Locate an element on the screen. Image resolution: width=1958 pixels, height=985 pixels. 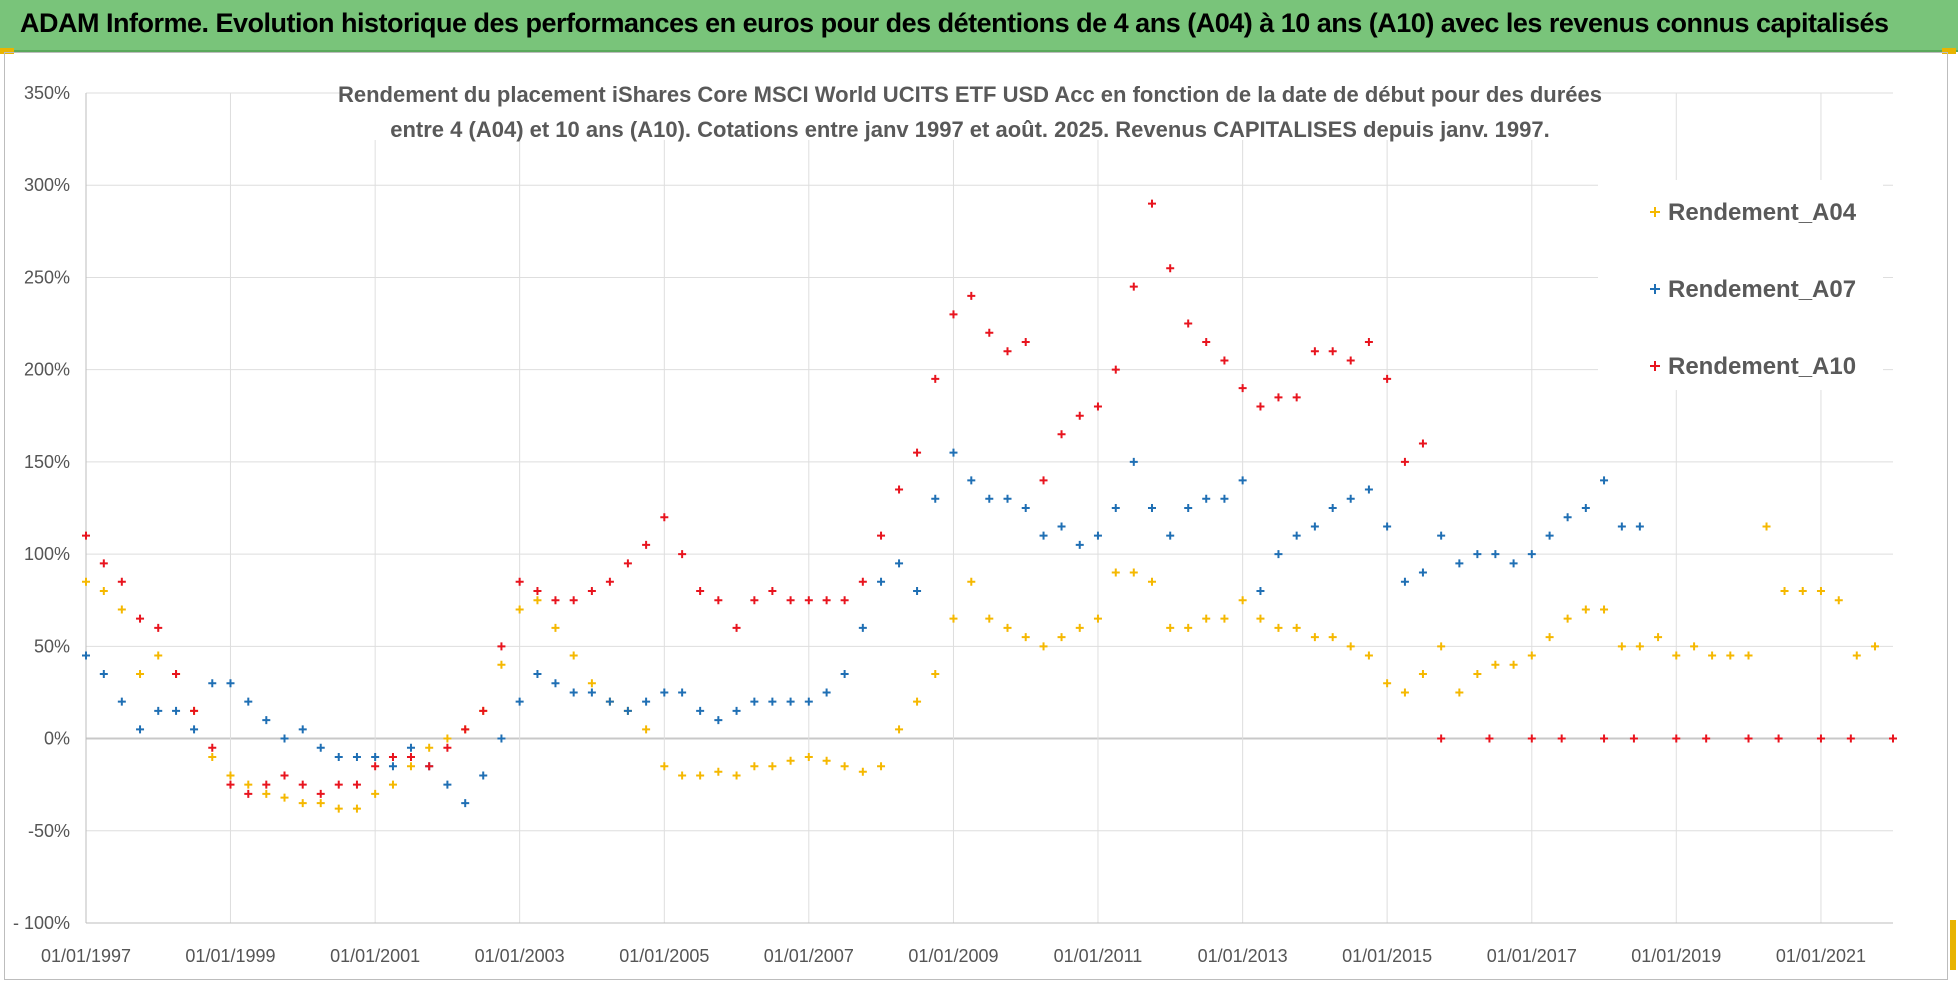
corner-marker-right is located at coordinates (1949, 51).